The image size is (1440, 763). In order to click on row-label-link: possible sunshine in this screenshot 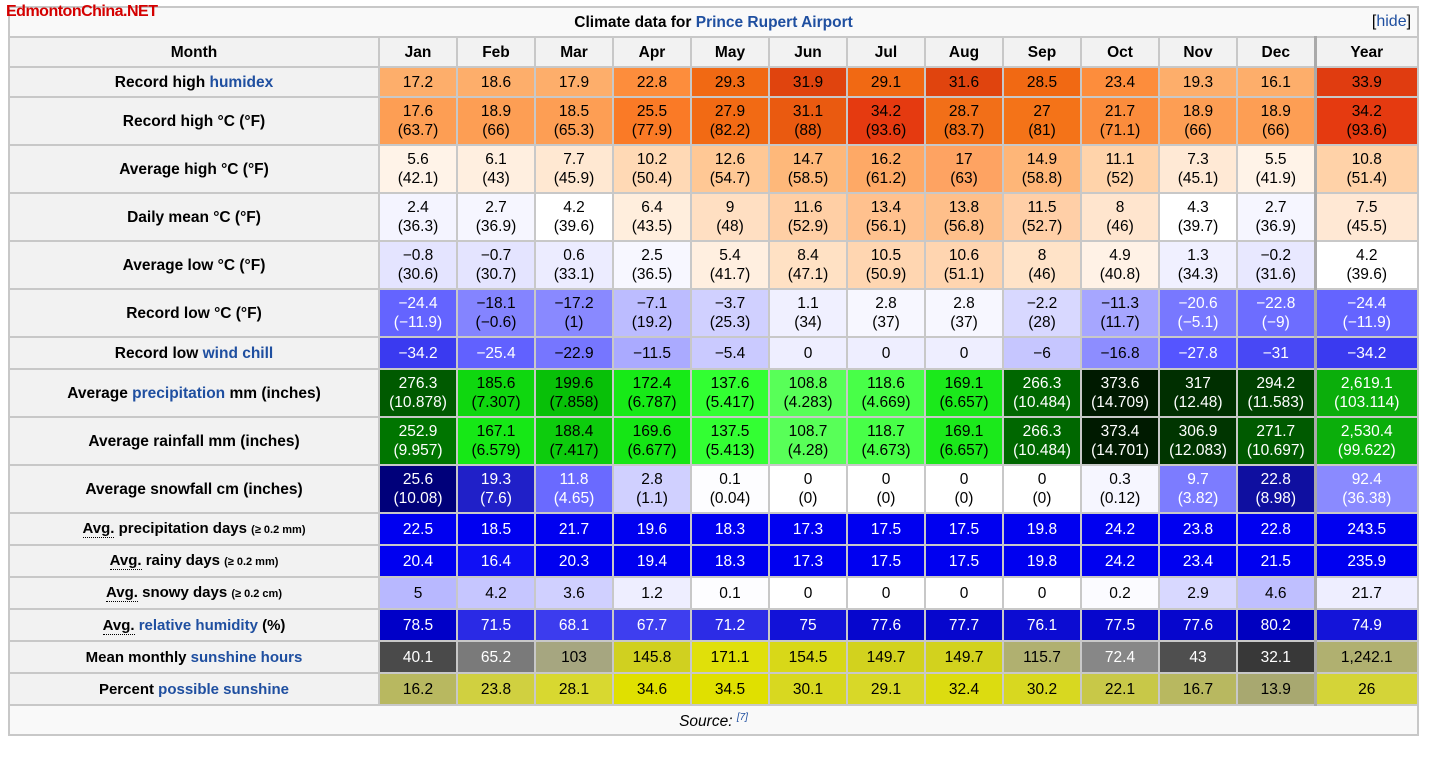, I will do `click(224, 689)`.